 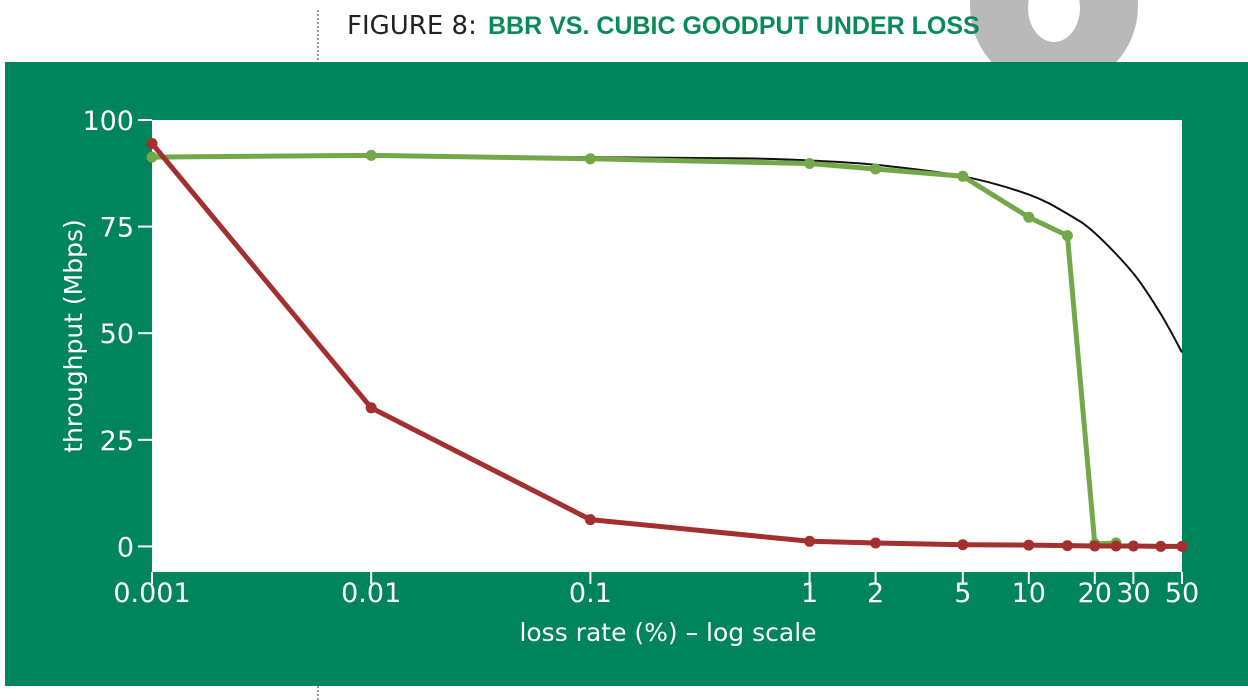 I want to click on y-axis-label: throughput (Mbps), so click(x=73, y=336).